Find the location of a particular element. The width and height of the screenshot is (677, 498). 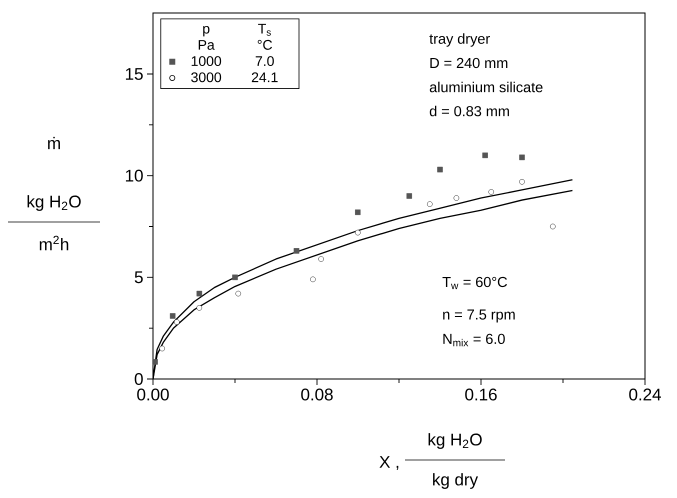

y-axis-title: ṁ is located at coordinates (54, 143).